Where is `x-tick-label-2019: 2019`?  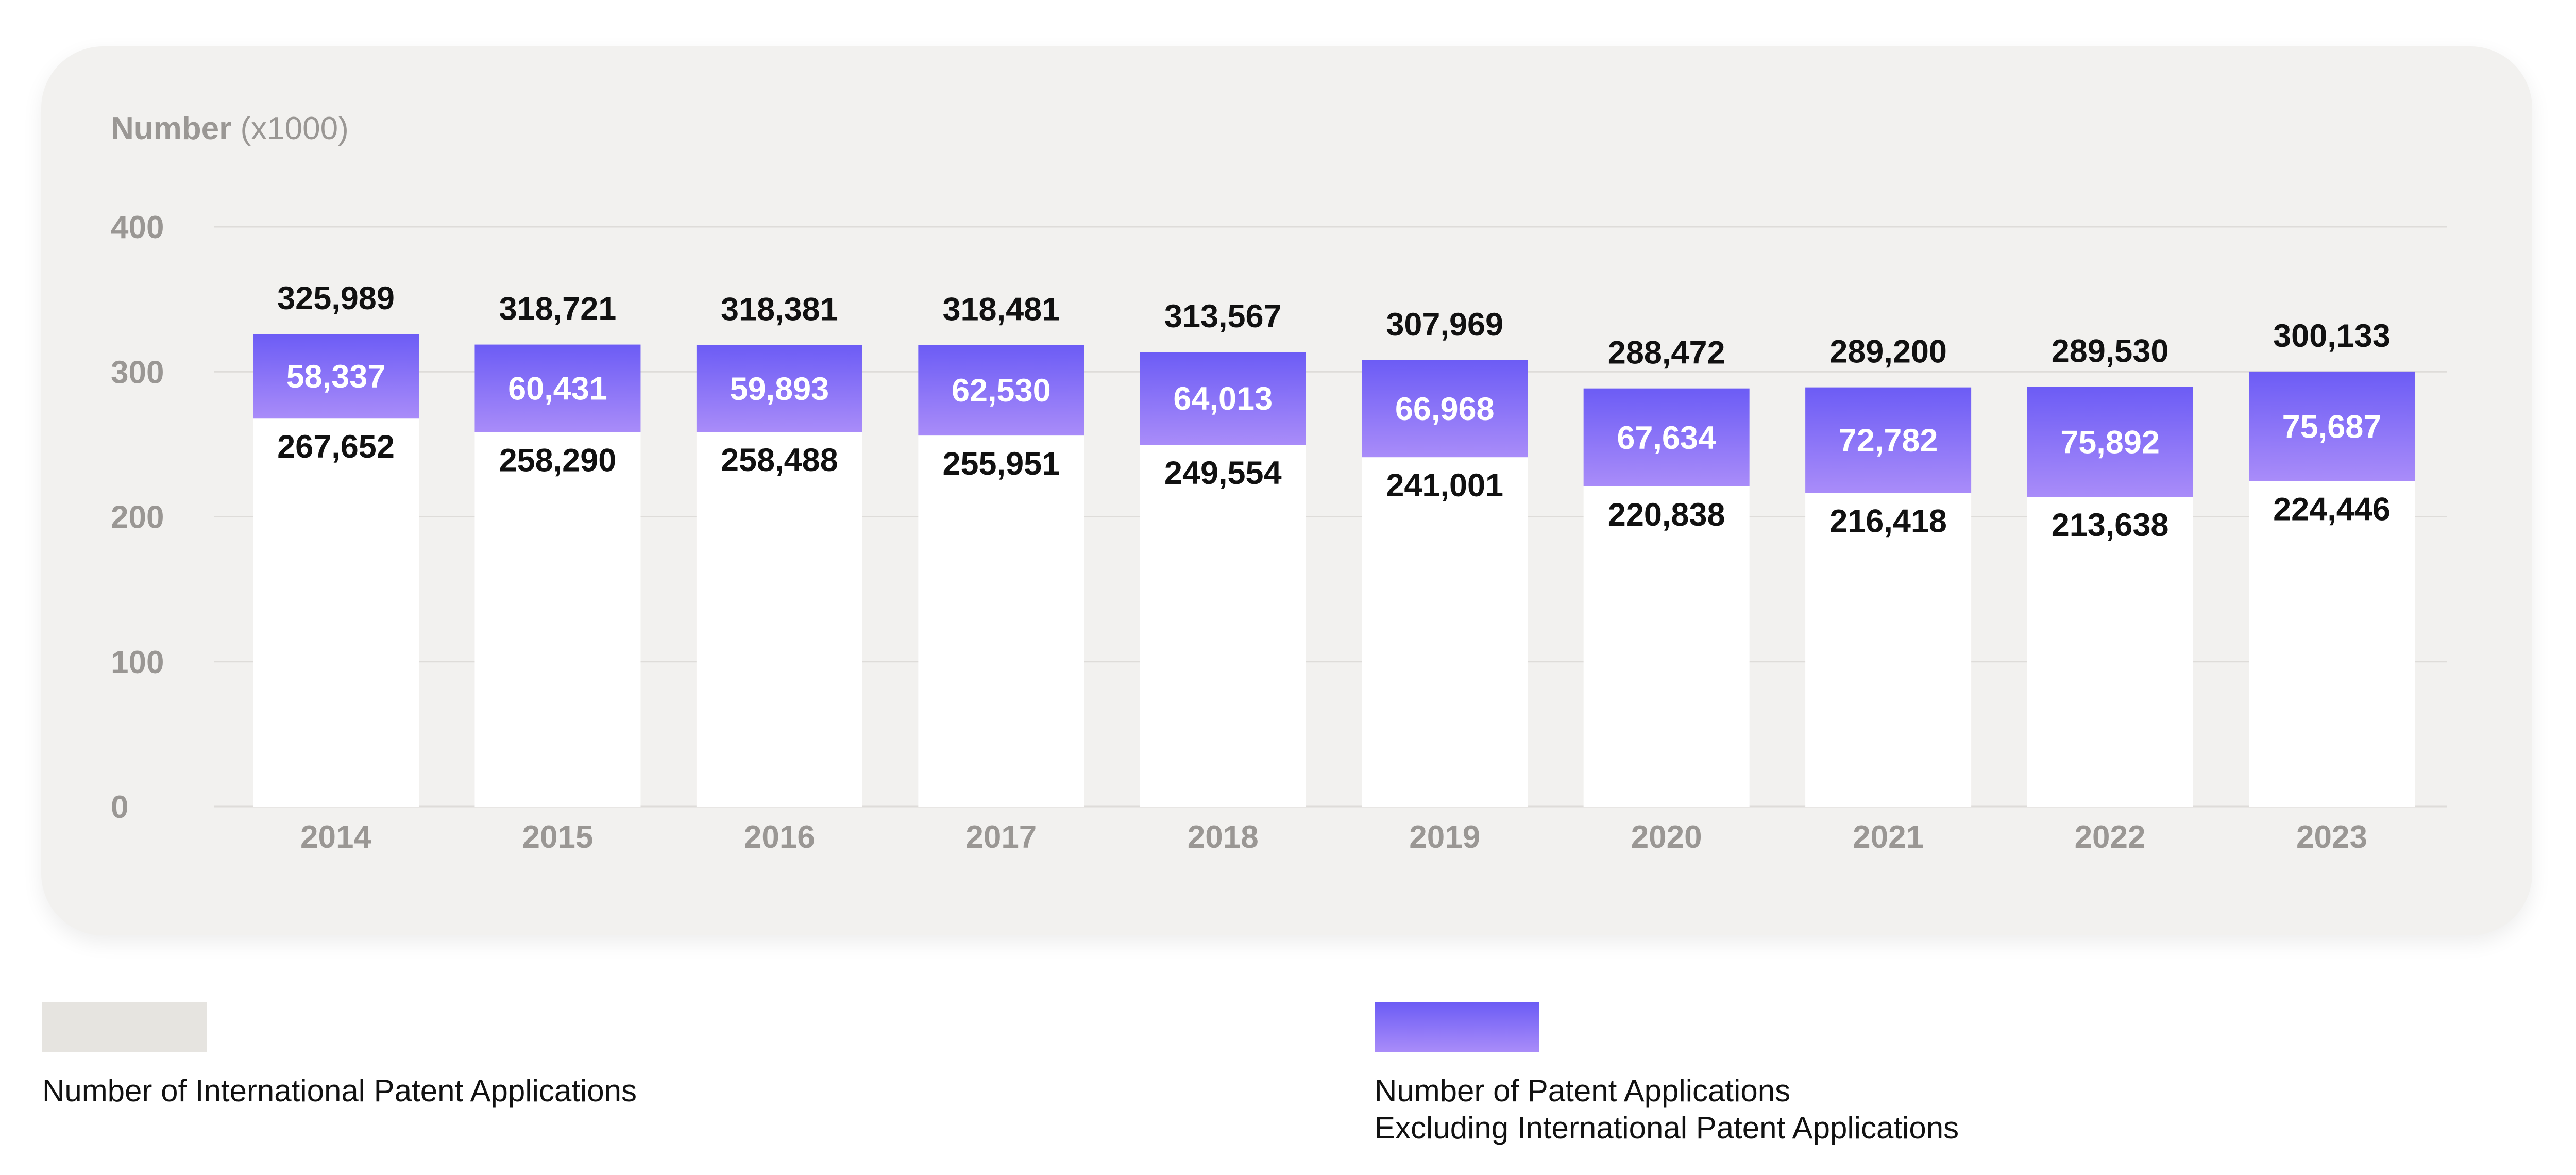 x-tick-label-2019: 2019 is located at coordinates (1444, 837).